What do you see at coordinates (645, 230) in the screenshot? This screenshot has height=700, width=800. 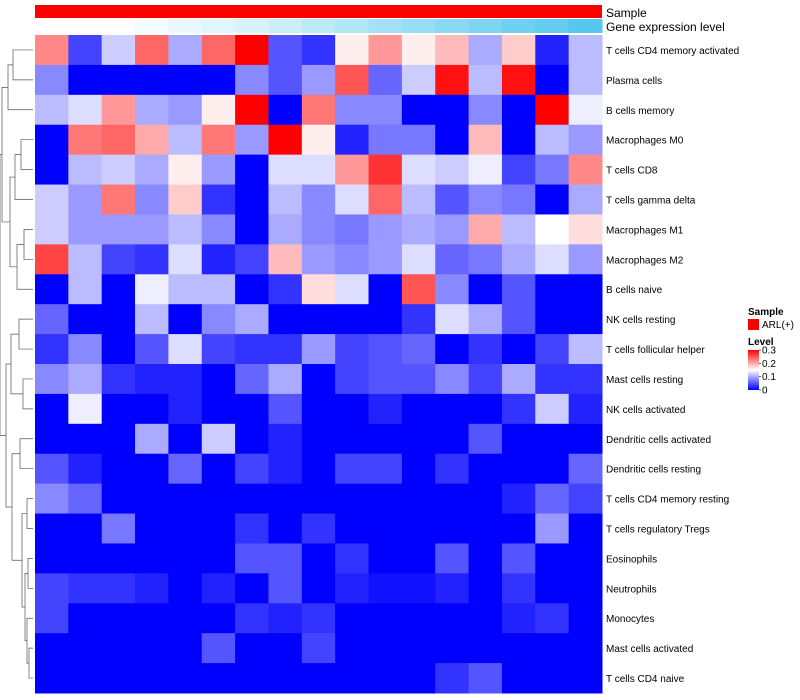 I see `row-label: Macrophages M1` at bounding box center [645, 230].